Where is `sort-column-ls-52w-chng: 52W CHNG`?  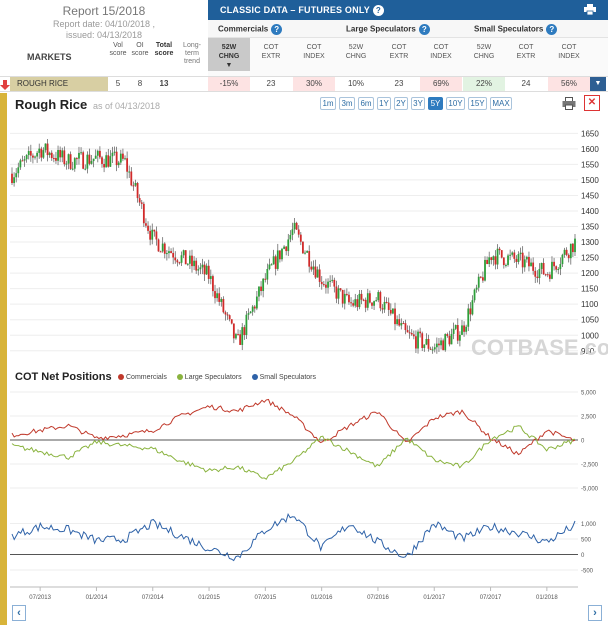
sort-column-ls-52w-chng: 52W CHNG is located at coordinates (356, 52).